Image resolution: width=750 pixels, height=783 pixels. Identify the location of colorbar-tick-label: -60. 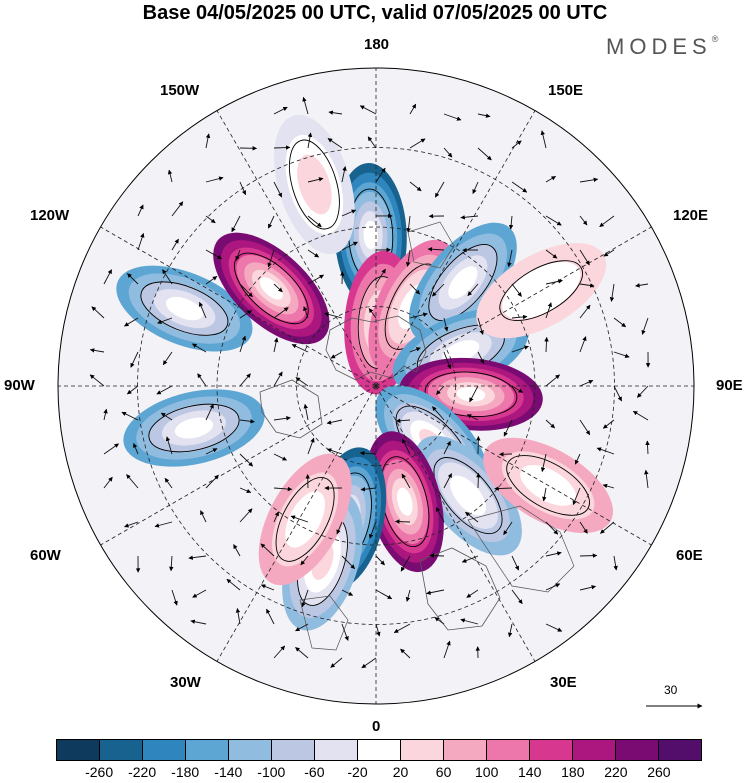
(314, 772).